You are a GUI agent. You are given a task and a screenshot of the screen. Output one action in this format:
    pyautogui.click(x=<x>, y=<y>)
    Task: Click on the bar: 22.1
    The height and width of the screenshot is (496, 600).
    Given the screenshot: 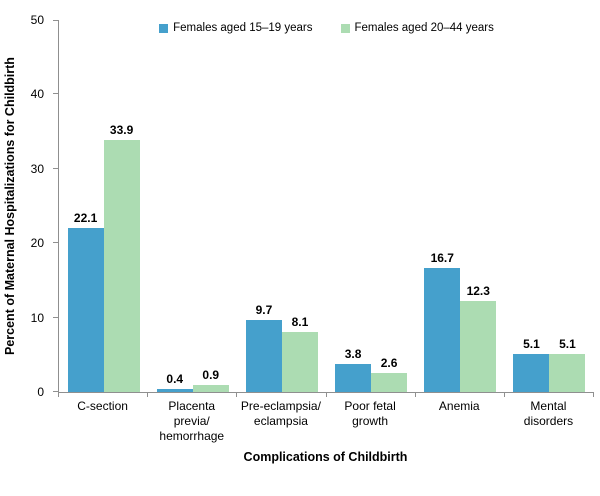 What is the action you would take?
    pyautogui.click(x=85, y=301)
    